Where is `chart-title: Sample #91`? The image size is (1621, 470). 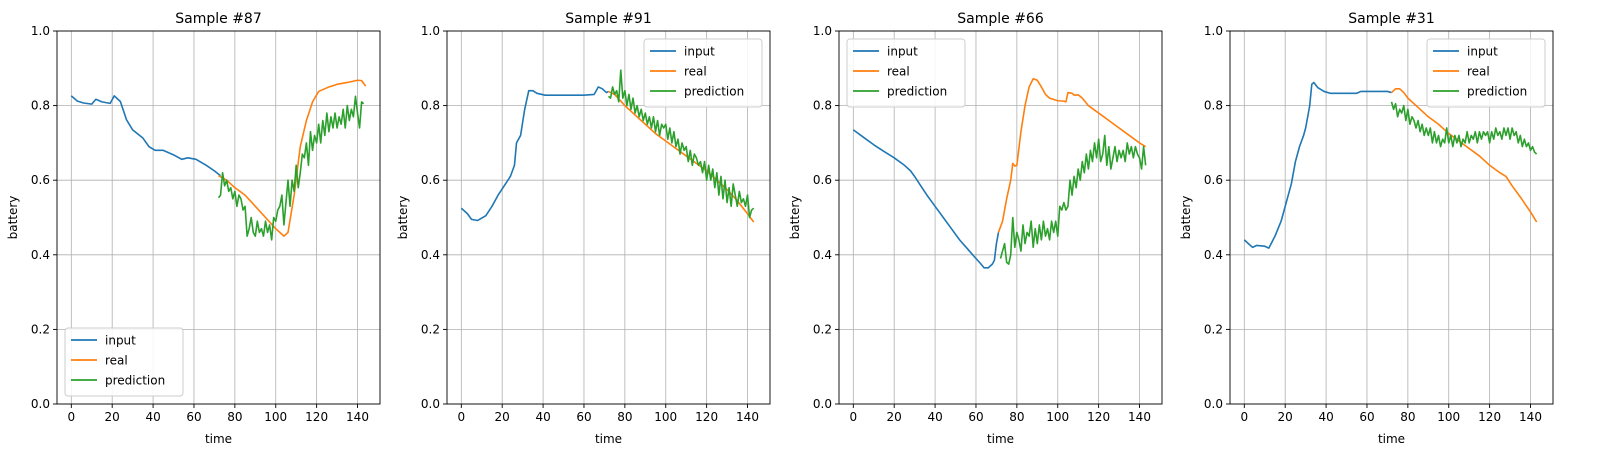
chart-title: Sample #91 is located at coordinates (608, 19).